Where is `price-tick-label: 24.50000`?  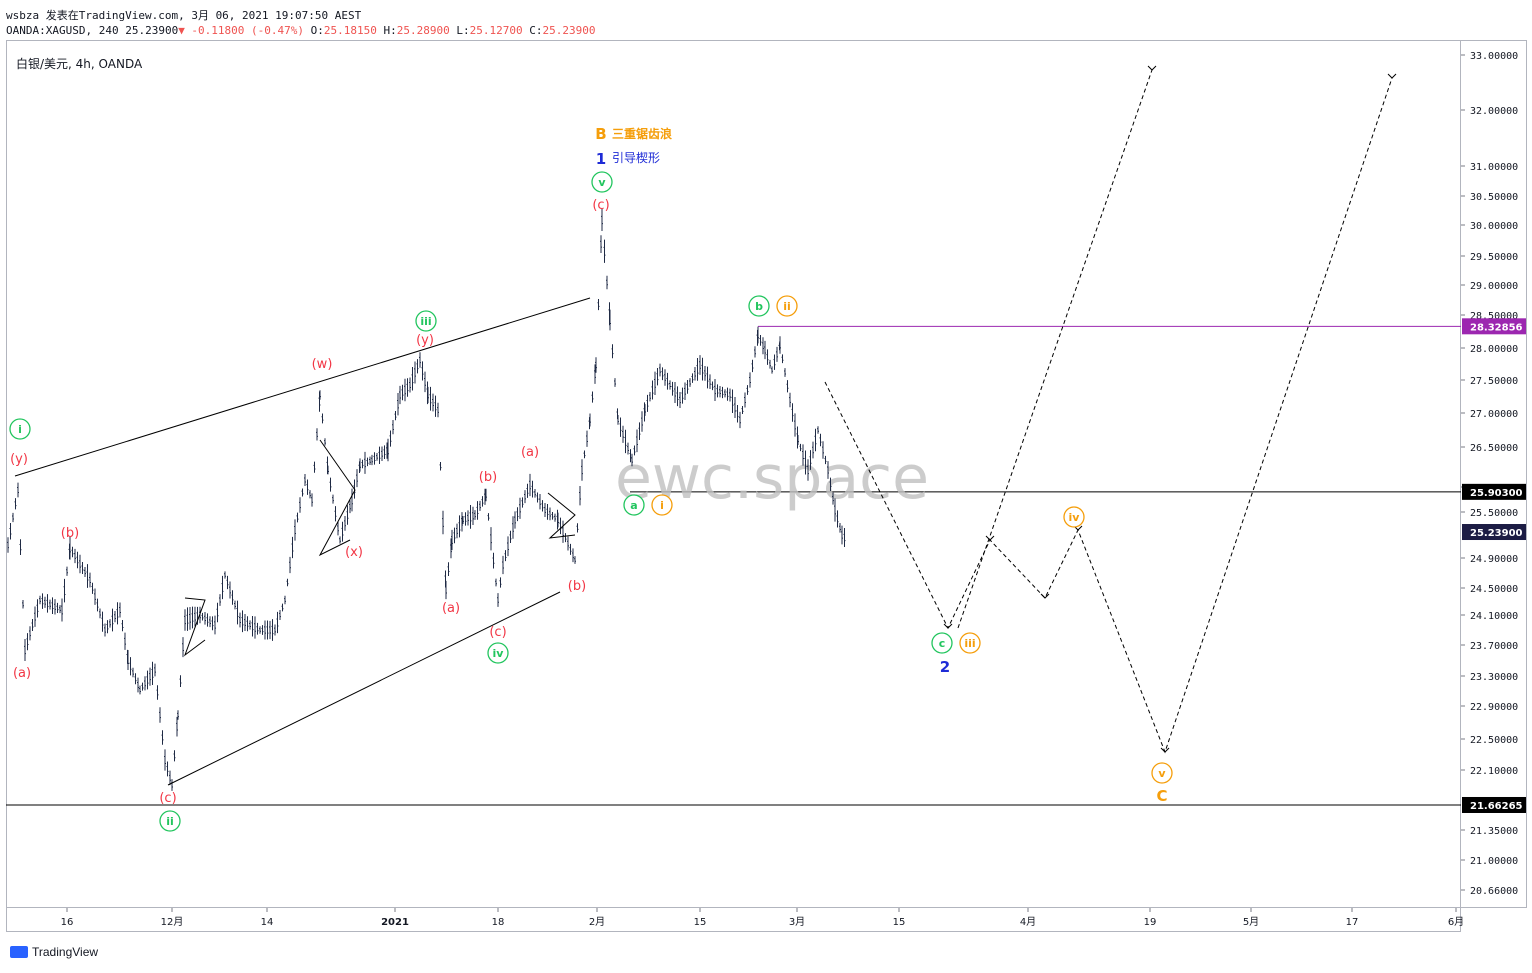 price-tick-label: 24.50000 is located at coordinates (1494, 589).